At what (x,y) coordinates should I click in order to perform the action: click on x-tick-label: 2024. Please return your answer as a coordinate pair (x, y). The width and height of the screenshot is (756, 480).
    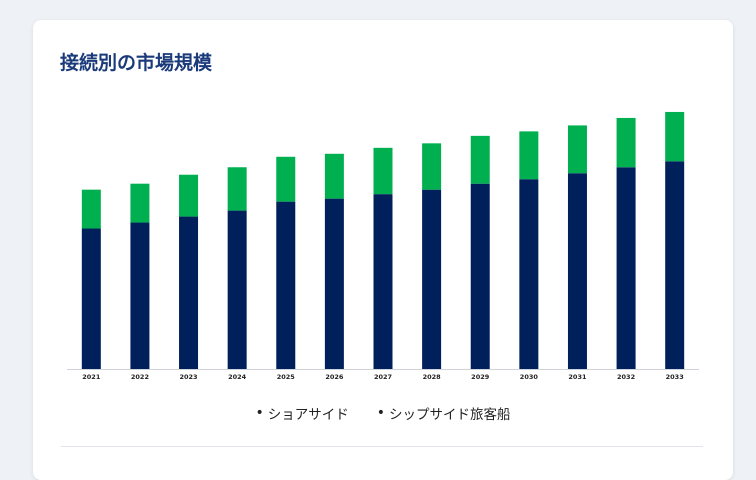
    Looking at the image, I should click on (237, 377).